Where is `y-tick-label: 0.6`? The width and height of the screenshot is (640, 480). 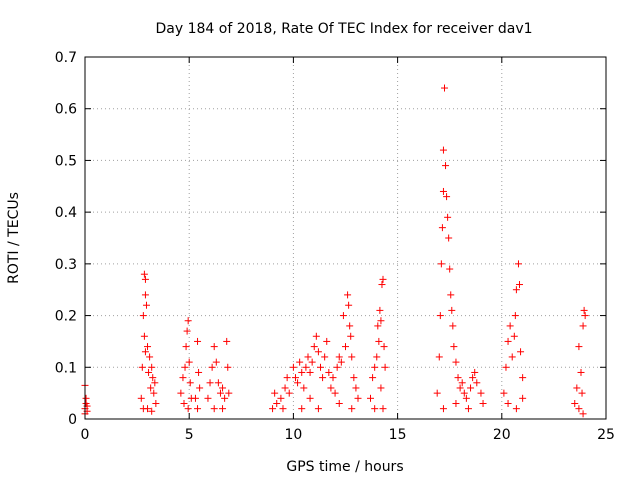
y-tick-label: 0.6 is located at coordinates (66, 110).